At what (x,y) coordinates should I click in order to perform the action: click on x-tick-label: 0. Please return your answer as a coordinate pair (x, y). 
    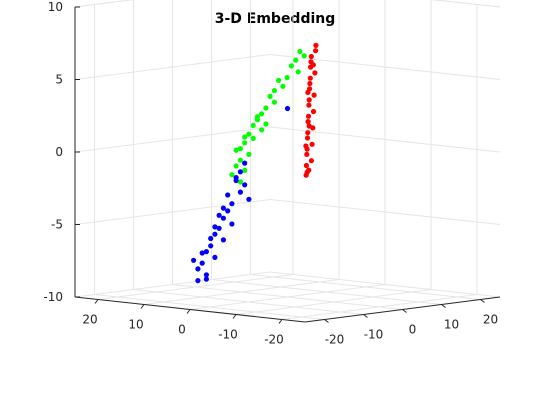
    Looking at the image, I should click on (182, 330).